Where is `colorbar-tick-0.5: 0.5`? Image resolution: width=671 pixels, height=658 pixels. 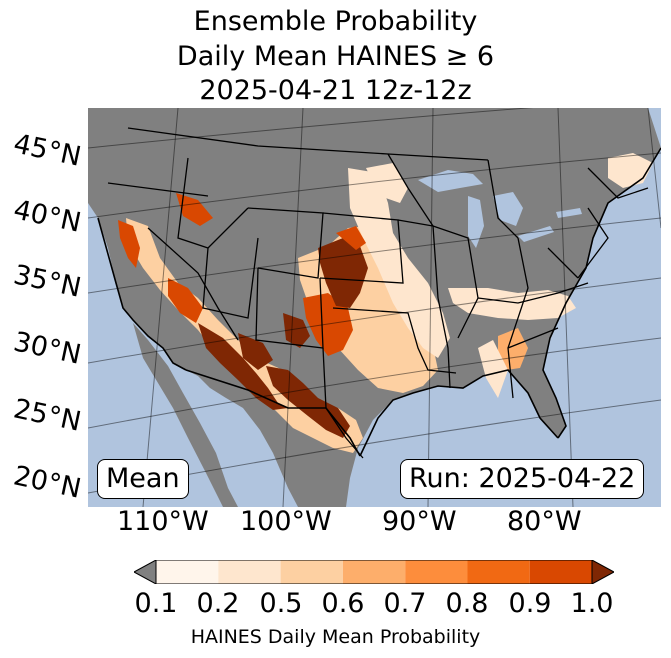
colorbar-tick-0.5: 0.5 is located at coordinates (281, 603).